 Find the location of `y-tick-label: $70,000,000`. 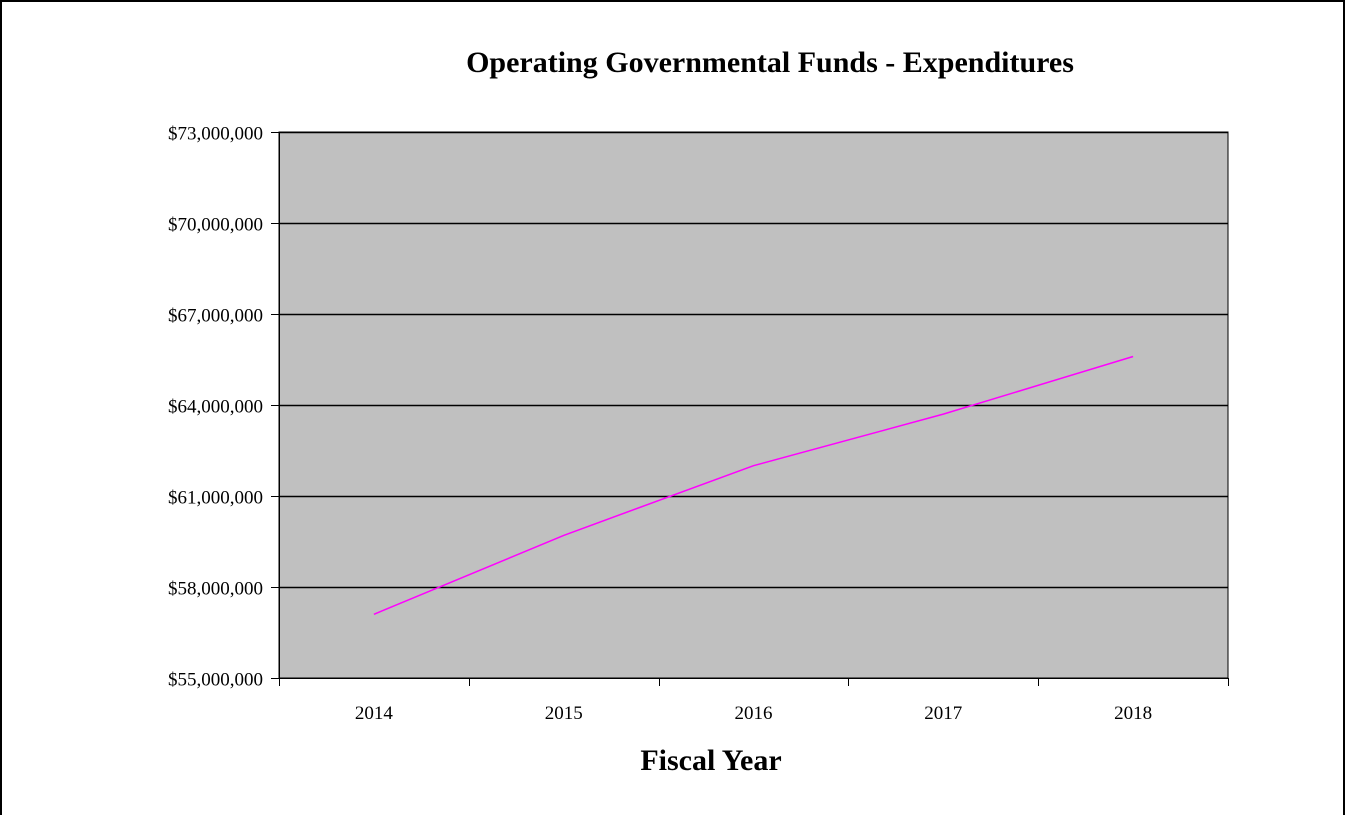

y-tick-label: $70,000,000 is located at coordinates (215, 225).